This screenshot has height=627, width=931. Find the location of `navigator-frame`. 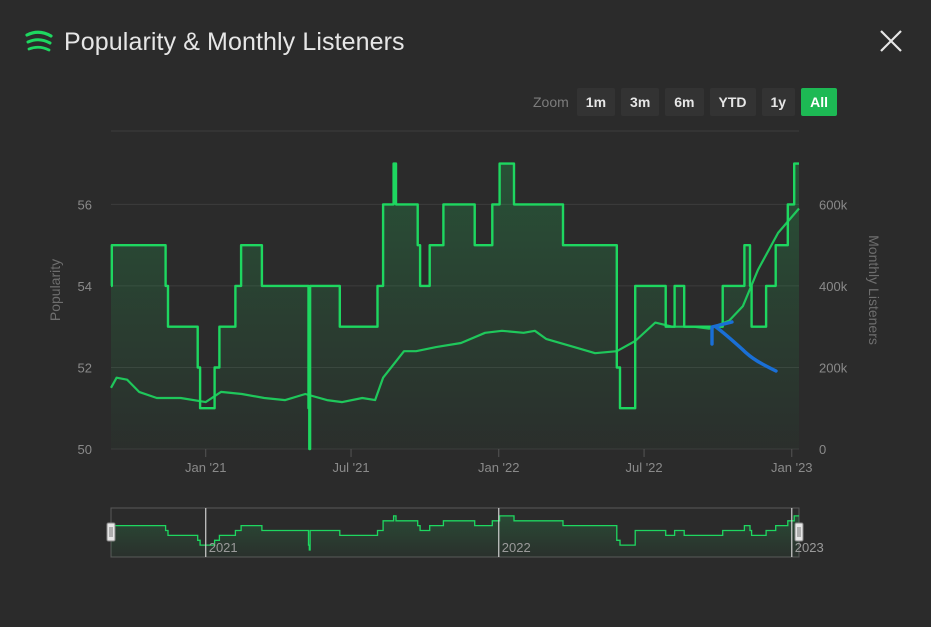

navigator-frame is located at coordinates (455, 532).